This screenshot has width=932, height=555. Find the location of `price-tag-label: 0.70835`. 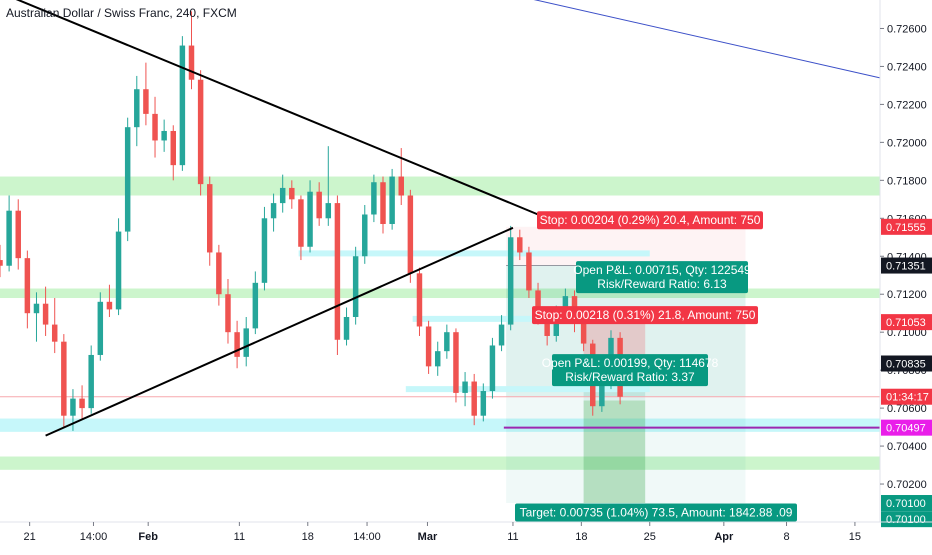

price-tag-label: 0.70835 is located at coordinates (906, 365).